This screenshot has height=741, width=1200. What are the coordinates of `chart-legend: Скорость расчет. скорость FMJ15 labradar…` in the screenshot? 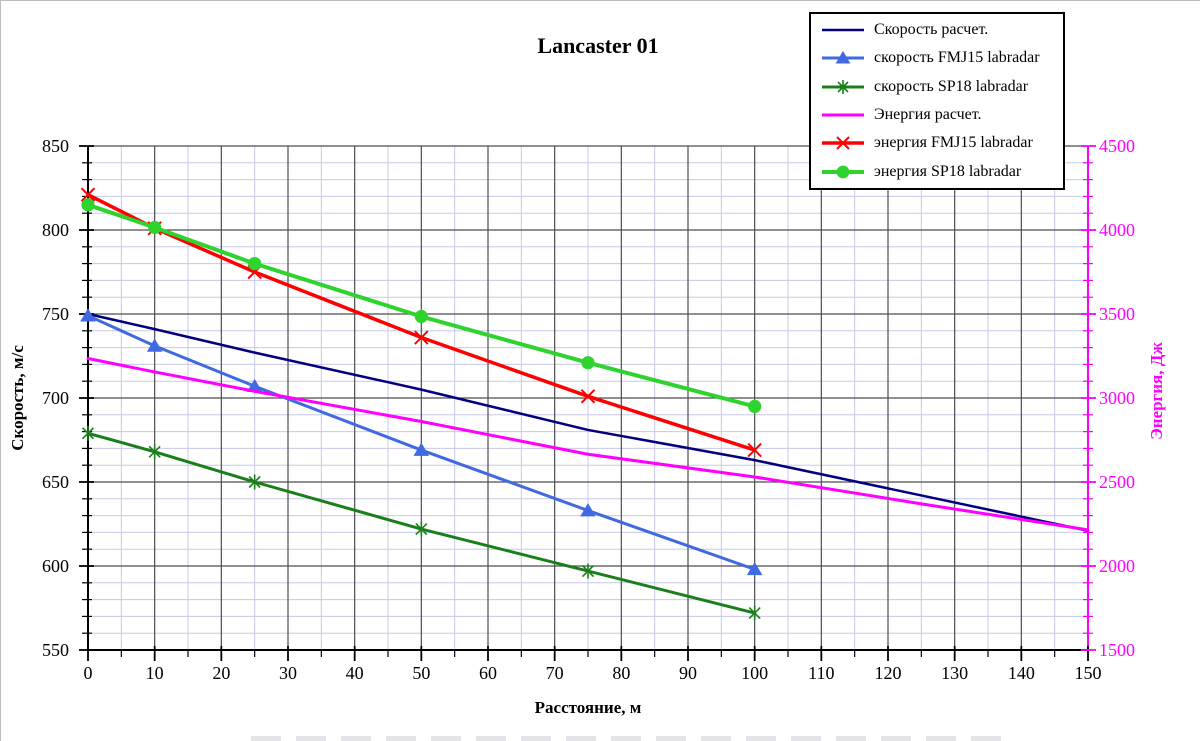 It's located at (937, 101).